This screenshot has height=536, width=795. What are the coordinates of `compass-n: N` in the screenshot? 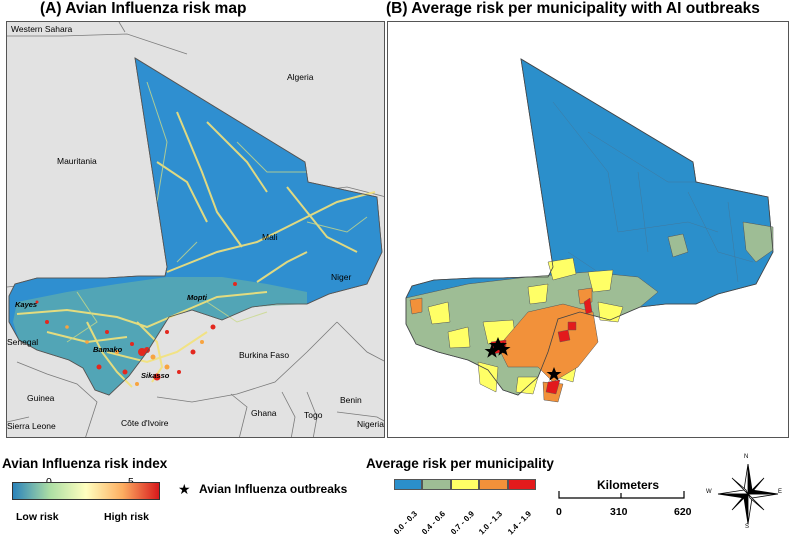 It's located at (746, 457).